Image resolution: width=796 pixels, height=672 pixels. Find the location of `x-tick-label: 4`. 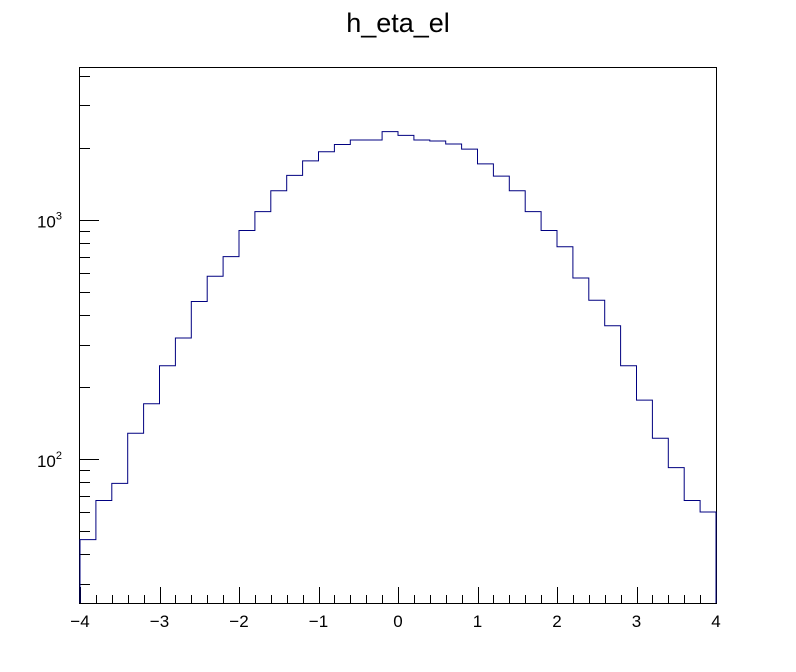

x-tick-label: 4 is located at coordinates (715, 621).